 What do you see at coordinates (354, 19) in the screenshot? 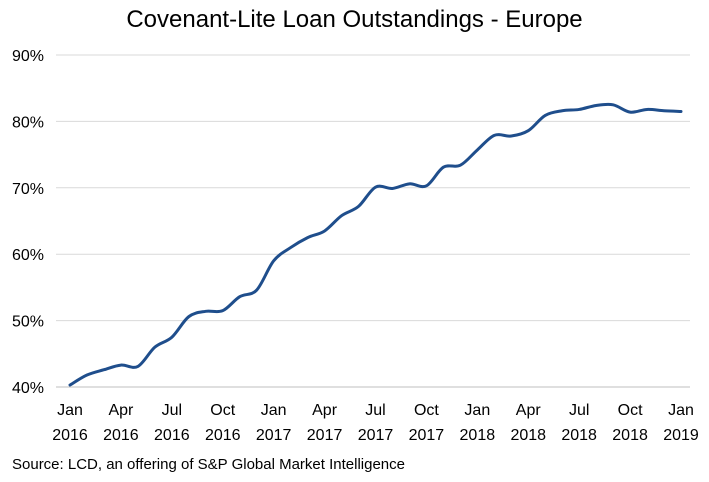
I see `chart-title: Covenant-Lite Loan Outstandings - Europe` at bounding box center [354, 19].